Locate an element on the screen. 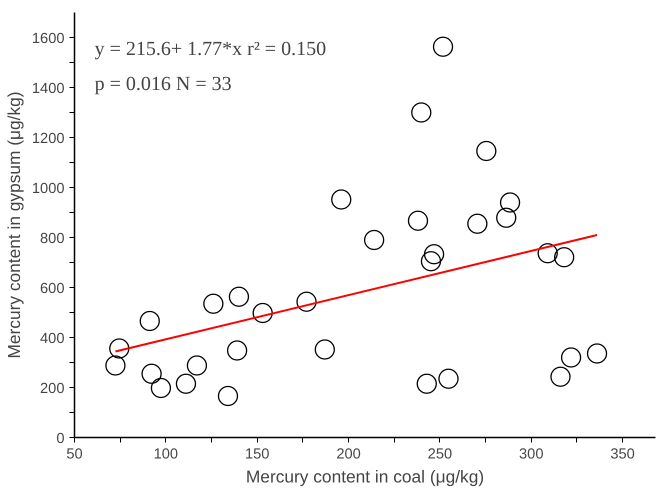 This screenshot has height=497, width=657. y-tick-label: 800 is located at coordinates (52, 239).